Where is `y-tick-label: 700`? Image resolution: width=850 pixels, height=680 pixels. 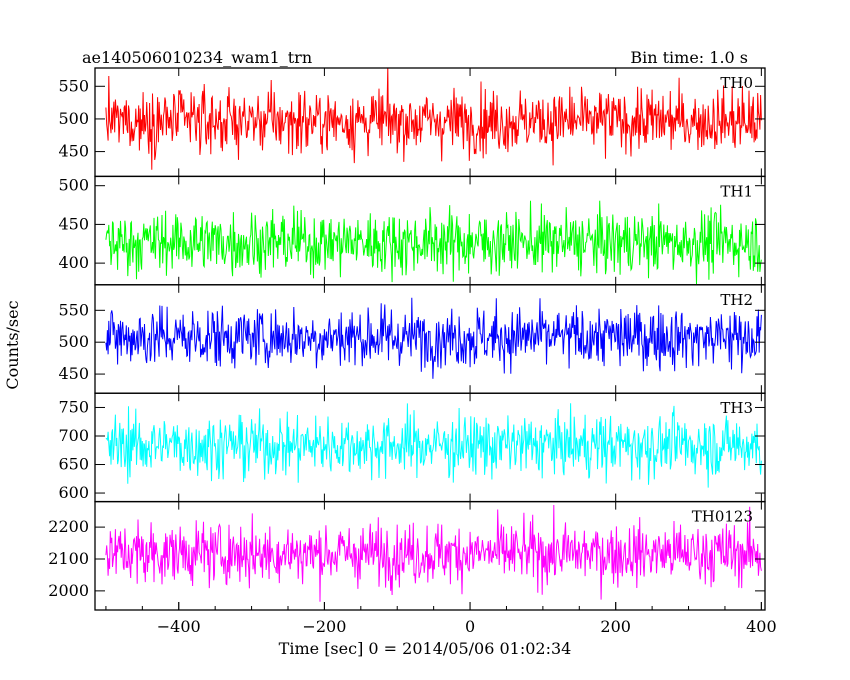
y-tick-label: 700 is located at coordinates (73, 435).